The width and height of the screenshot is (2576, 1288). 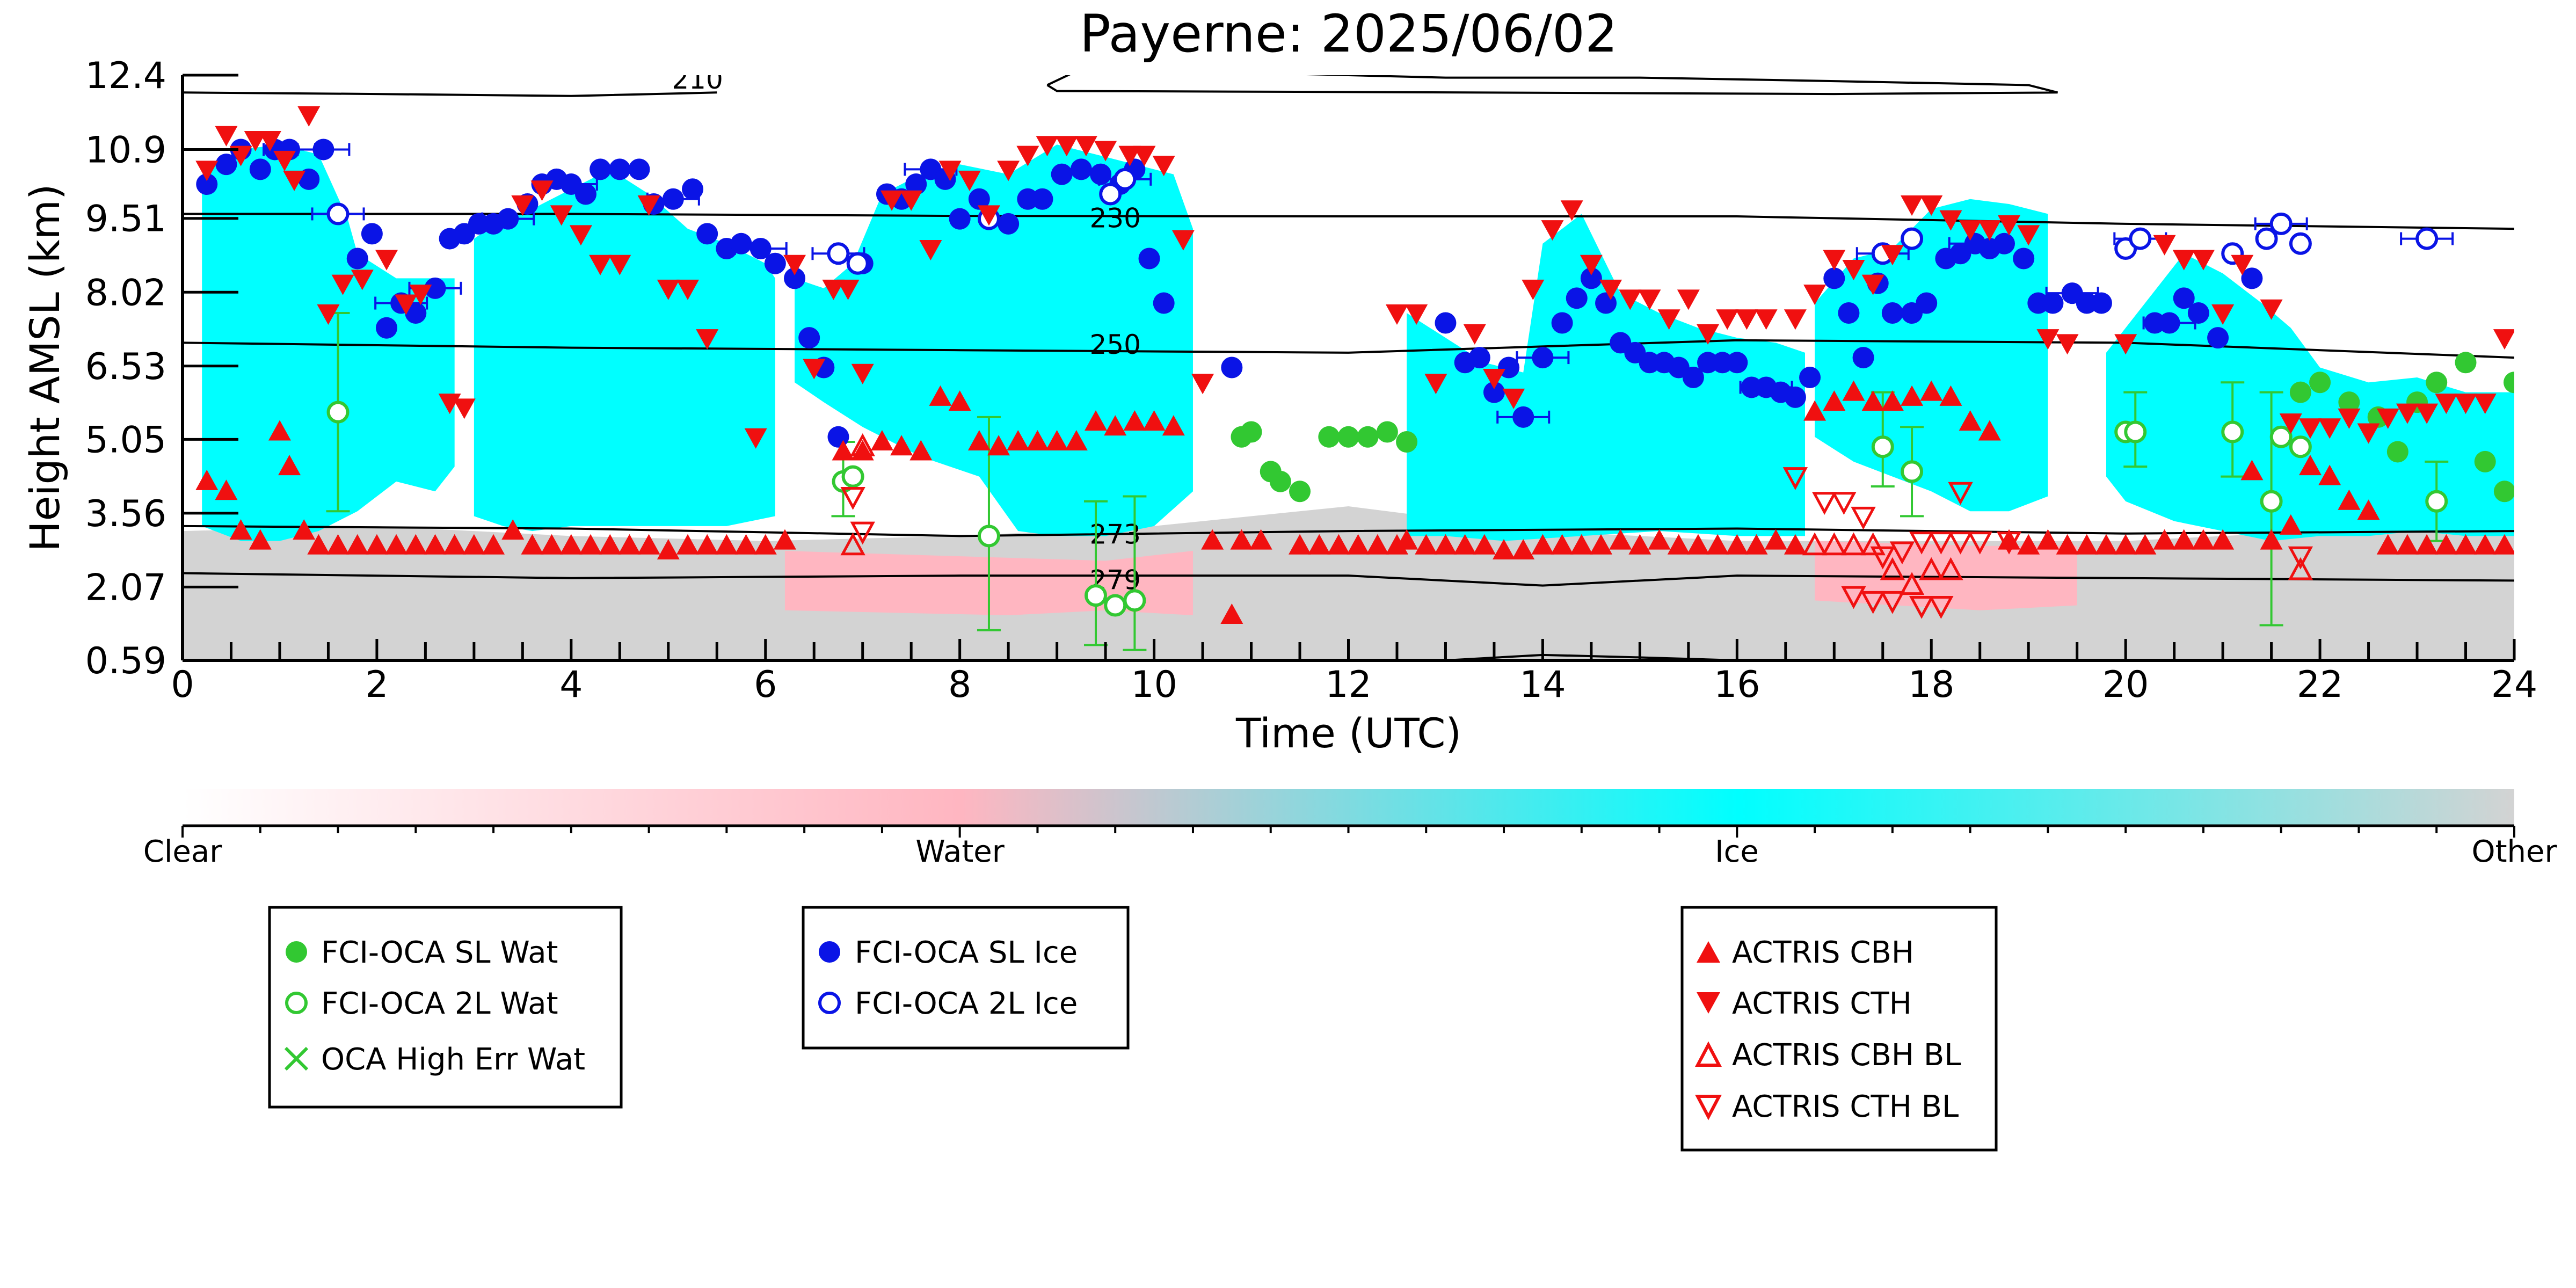 I want to click on legend-marker-high-err-wat, so click(x=296, y=1058).